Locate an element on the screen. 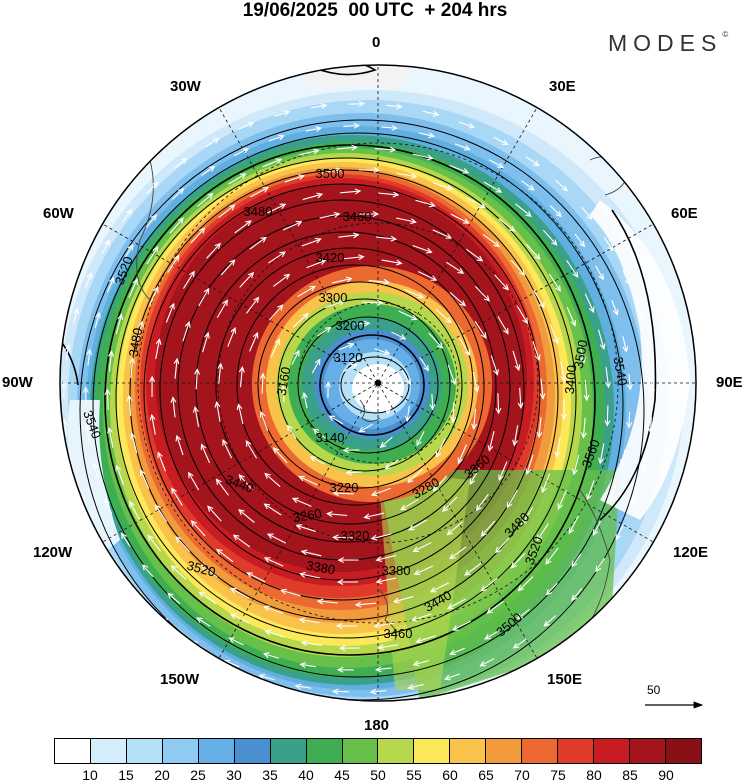 Image resolution: width=750 pixels, height=783 pixels. contour-label: 3380 is located at coordinates (396, 570).